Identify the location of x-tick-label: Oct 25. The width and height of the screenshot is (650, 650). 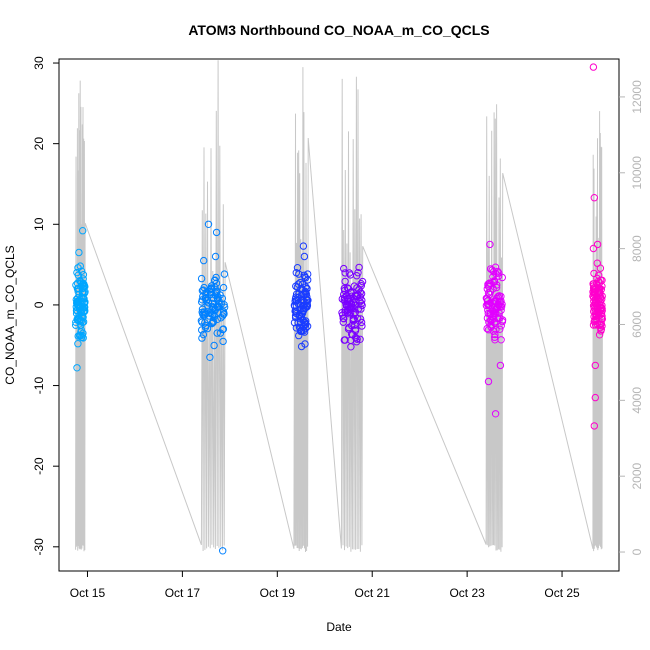
(562, 593).